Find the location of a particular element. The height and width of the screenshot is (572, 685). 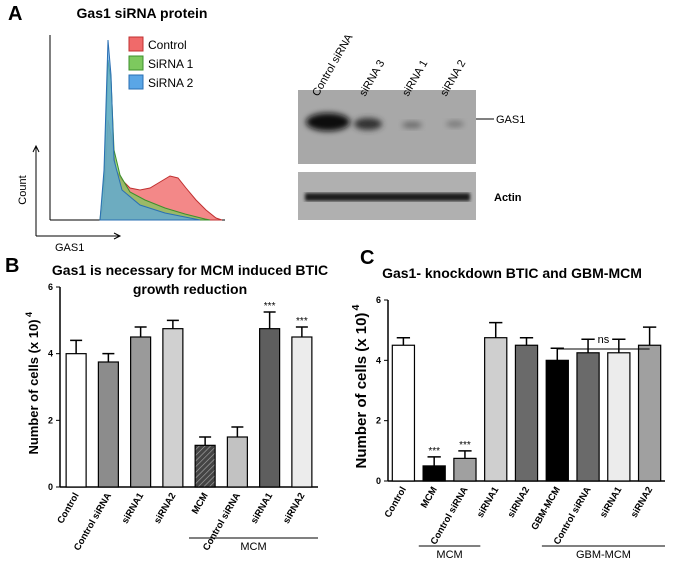

panel-title: Gas1 siRNA protein is located at coordinates (142, 13).